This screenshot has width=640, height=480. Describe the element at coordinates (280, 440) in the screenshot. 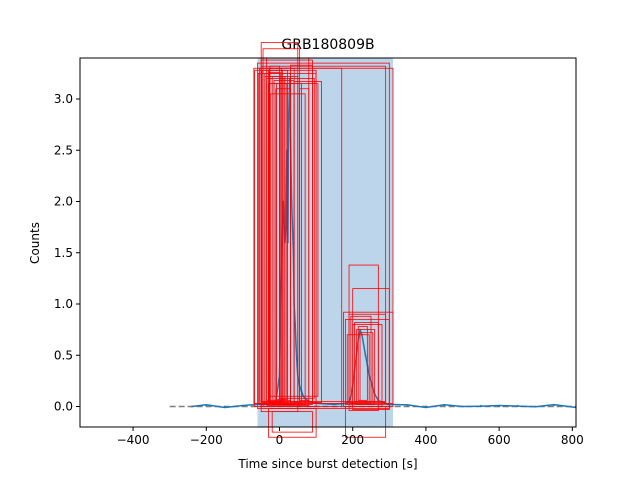

I see `x-tick-label: 0` at that location.